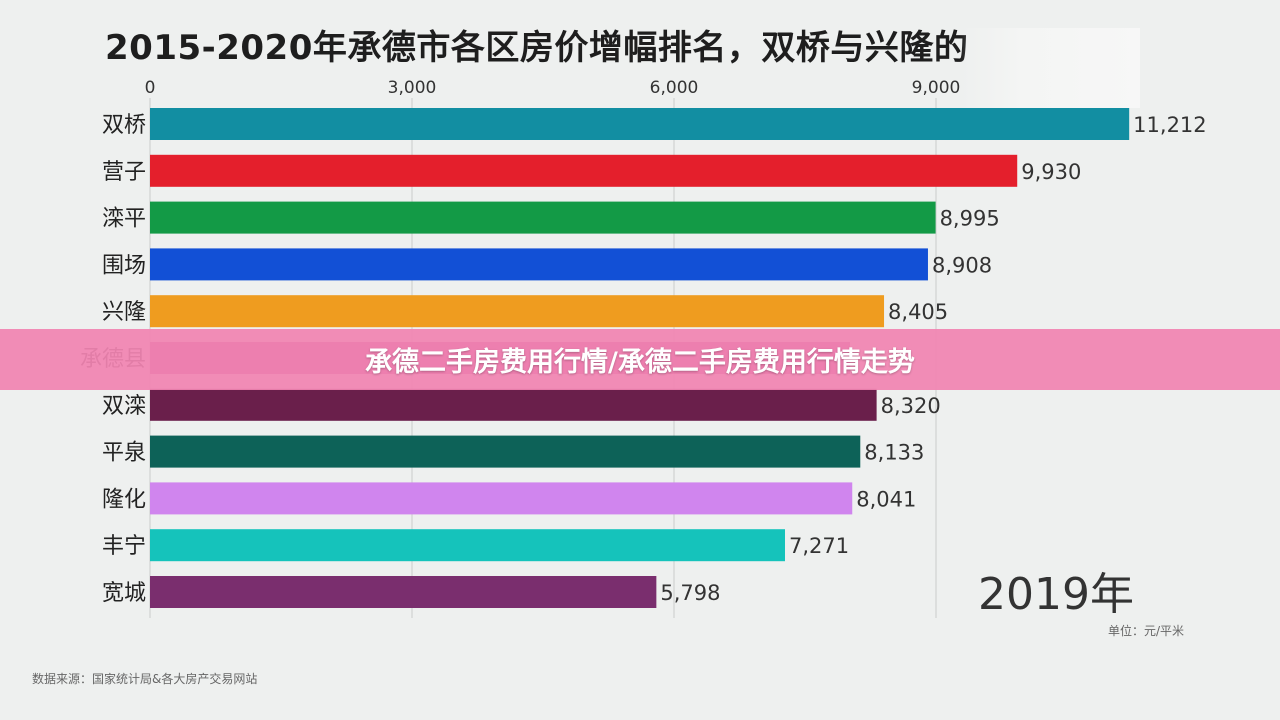 The height and width of the screenshot is (720, 1280). What do you see at coordinates (1146, 631) in the screenshot?
I see `unit-label: 单位：元/平米` at bounding box center [1146, 631].